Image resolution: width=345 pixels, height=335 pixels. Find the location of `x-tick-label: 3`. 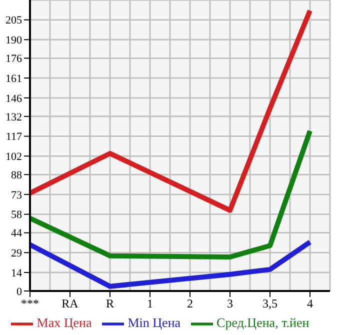

x-tick-label: 3 is located at coordinates (230, 303).